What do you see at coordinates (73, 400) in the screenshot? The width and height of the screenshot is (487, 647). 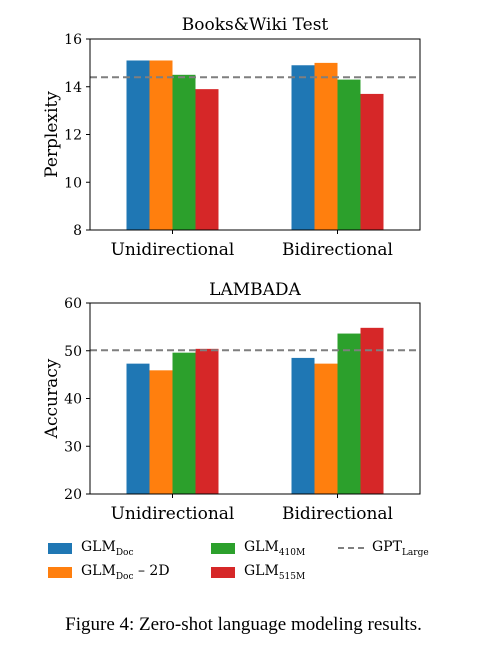 I see `chart2-ytick-label: 40` at bounding box center [73, 400].